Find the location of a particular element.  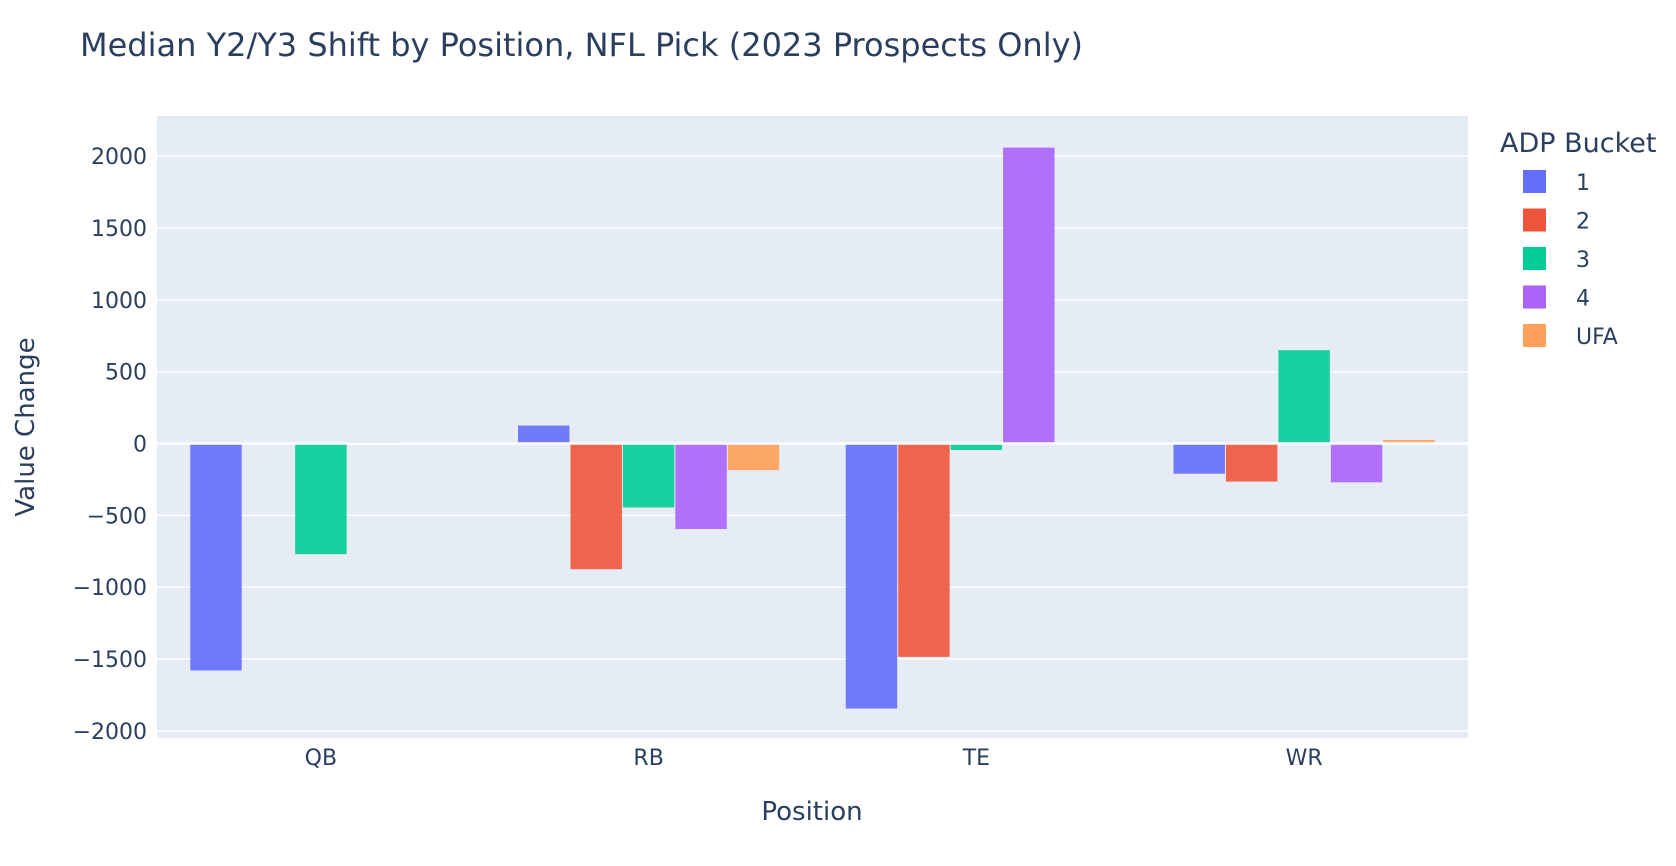

y-tick-label: −2000 is located at coordinates (110, 732).